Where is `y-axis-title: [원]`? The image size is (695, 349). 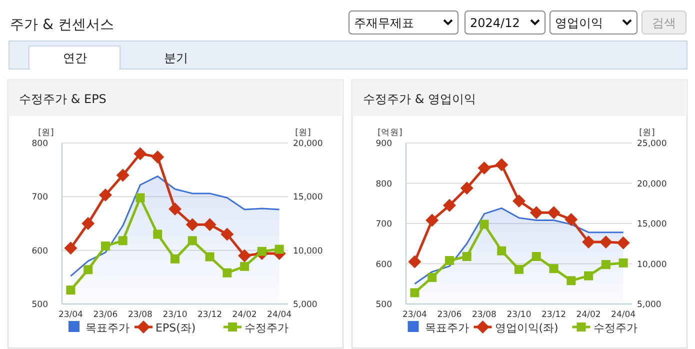 y-axis-title: [원] is located at coordinates (46, 133).